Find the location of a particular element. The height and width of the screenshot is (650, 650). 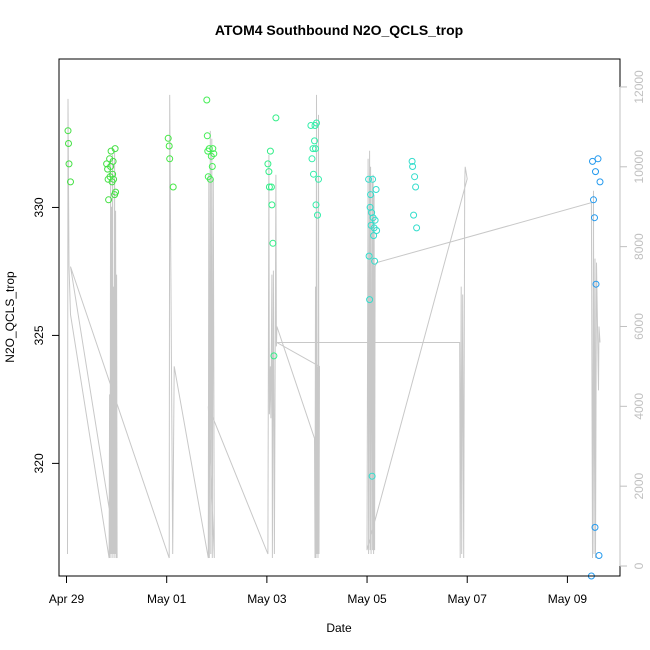

y2-tick-label: 8000 is located at coordinates (639, 246).